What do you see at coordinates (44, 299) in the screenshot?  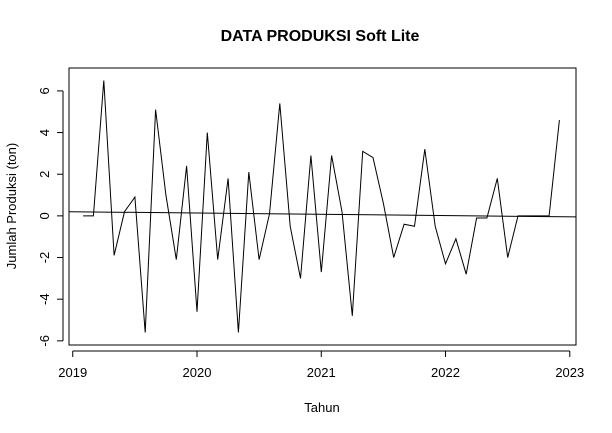 I see `y-tick-label: -4` at bounding box center [44, 299].